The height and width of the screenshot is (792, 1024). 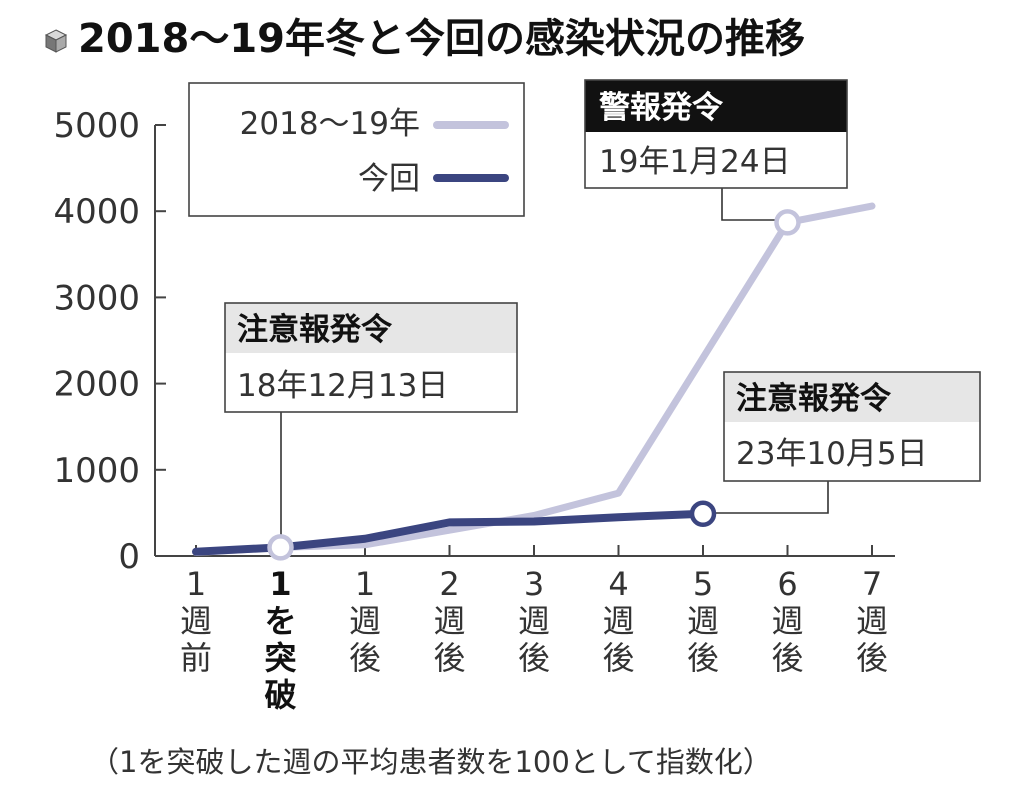 I want to click on y-tick-label: 4000, so click(x=96, y=212).